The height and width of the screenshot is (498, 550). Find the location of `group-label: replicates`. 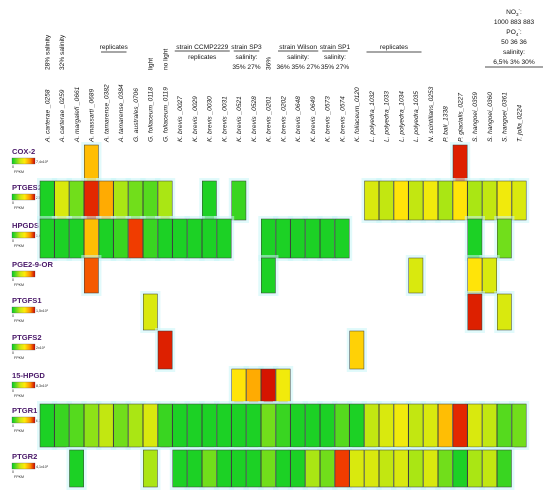

group-label: replicates is located at coordinates (202, 57).